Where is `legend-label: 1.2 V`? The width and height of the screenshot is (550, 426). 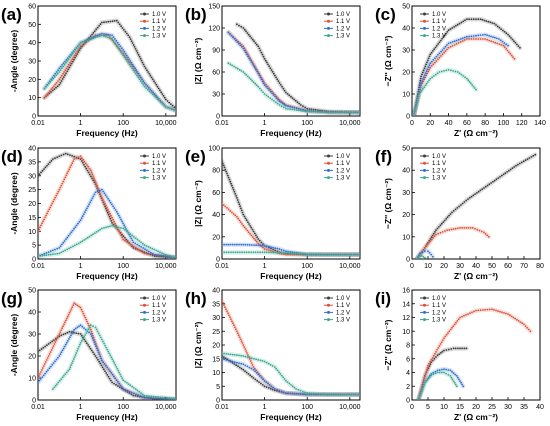
legend-label: 1.2 V is located at coordinates (343, 313).